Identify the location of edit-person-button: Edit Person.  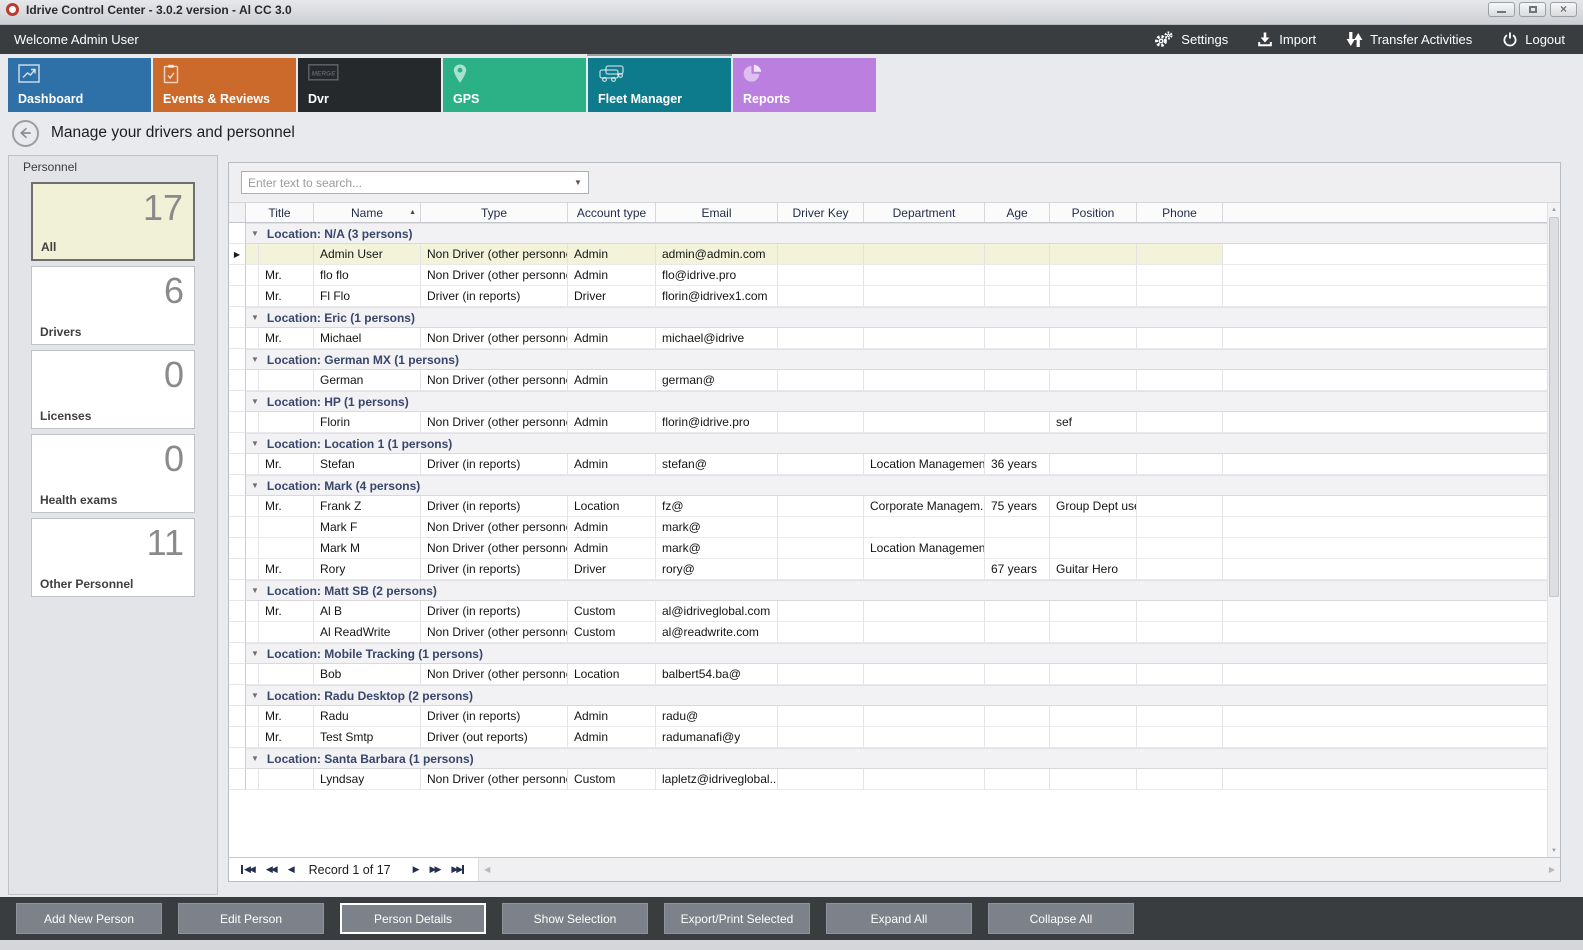
(251, 918).